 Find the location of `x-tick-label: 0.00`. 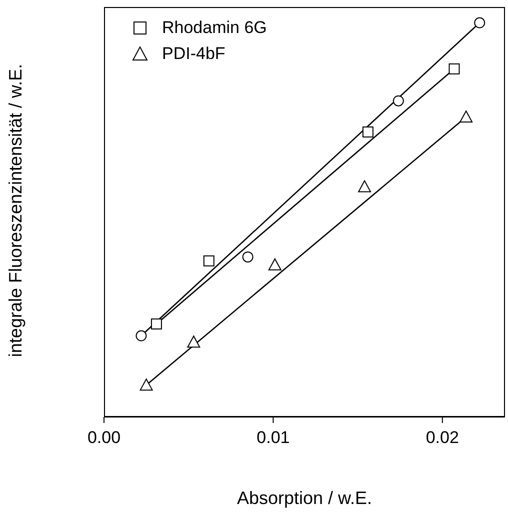

x-tick-label: 0.00 is located at coordinates (104, 438).